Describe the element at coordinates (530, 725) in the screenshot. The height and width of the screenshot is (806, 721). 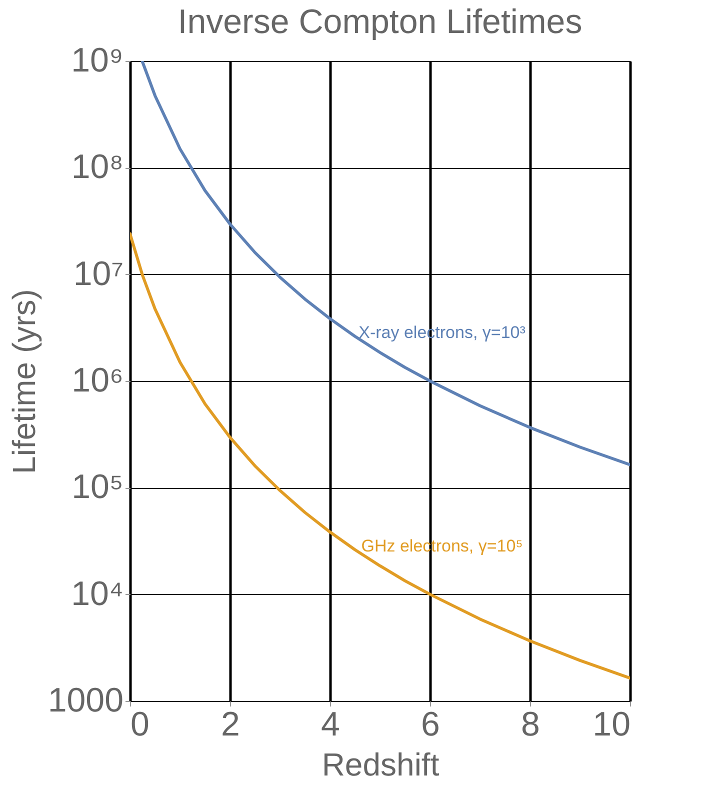
I see `x-tick-label: 8` at that location.